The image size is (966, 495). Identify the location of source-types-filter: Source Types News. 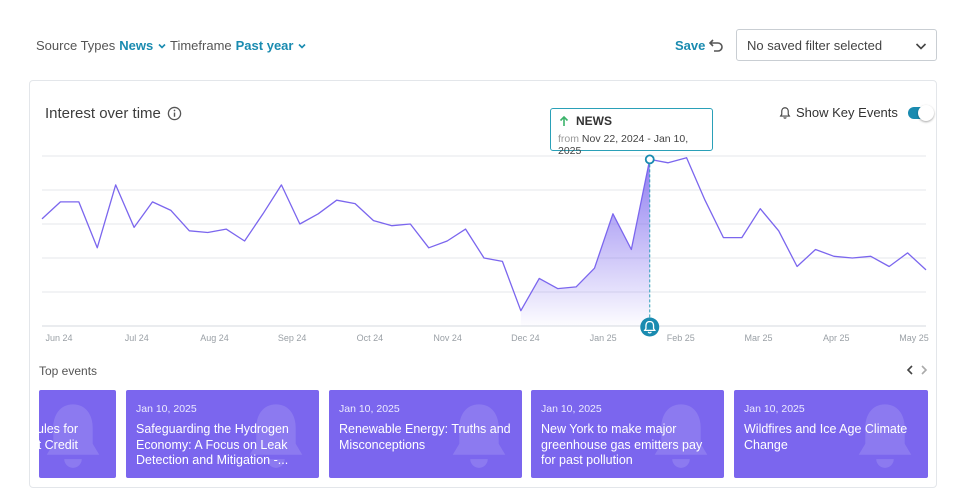
(101, 45).